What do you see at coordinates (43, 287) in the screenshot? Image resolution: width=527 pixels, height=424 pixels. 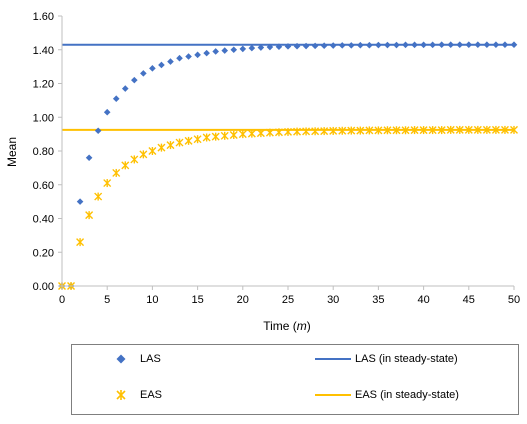 I see `y-tick-label: 0.00` at bounding box center [43, 287].